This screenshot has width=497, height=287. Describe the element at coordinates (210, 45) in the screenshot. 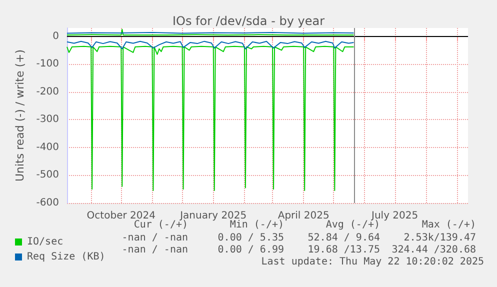

I see `line-series` at that location.